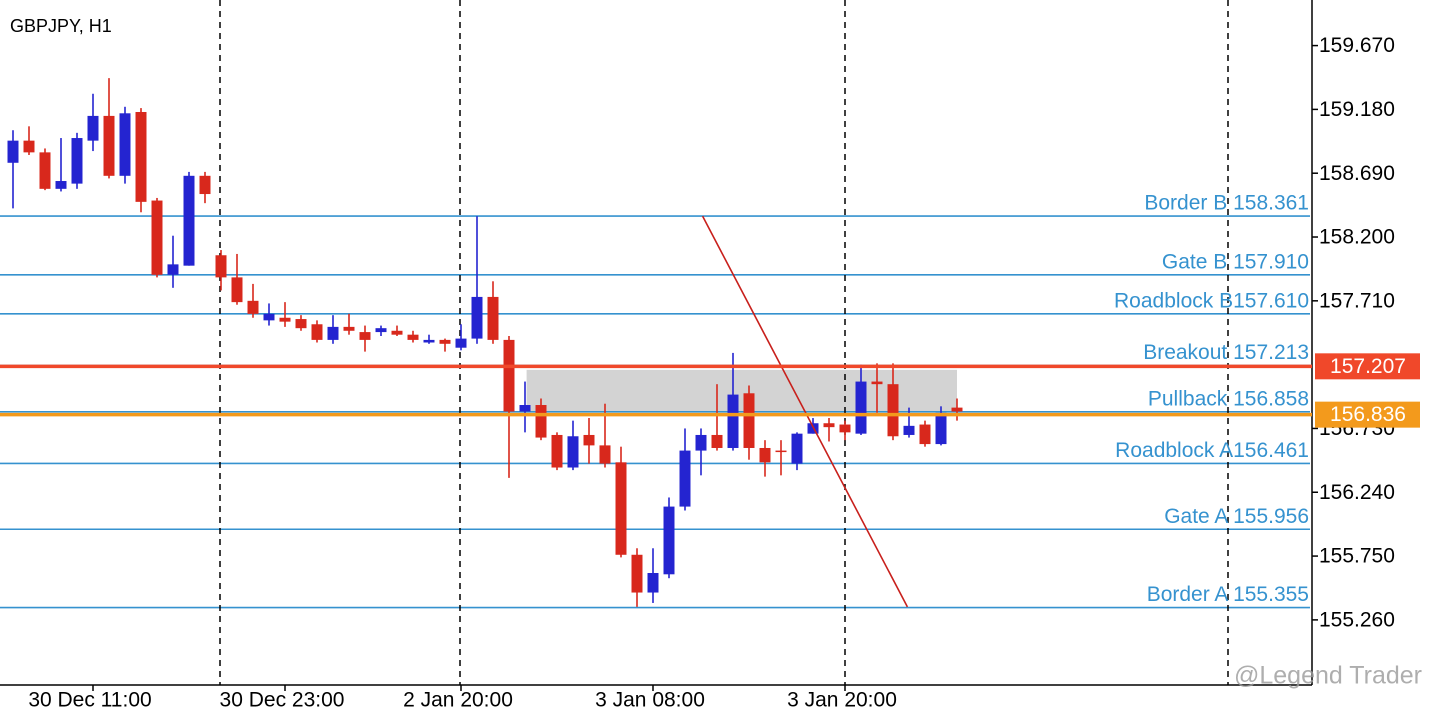  I want to click on x-tick-label: 3 Jan 08:00, so click(650, 700).